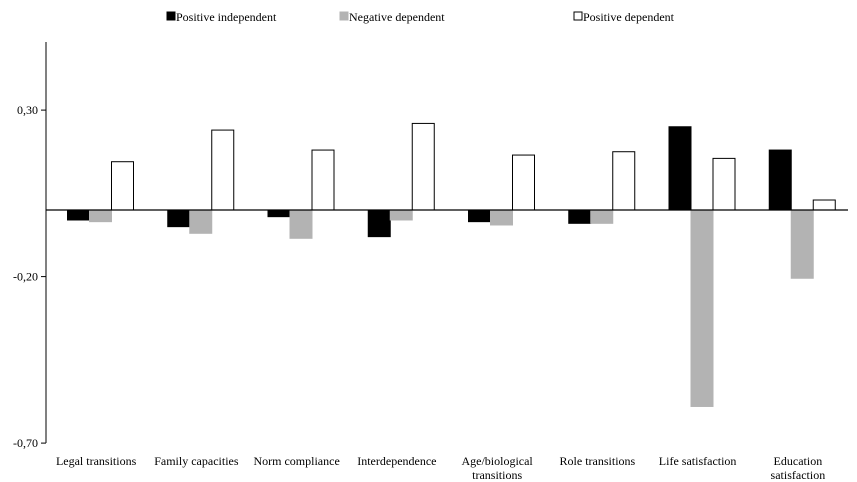 The width and height of the screenshot is (857, 482). I want to click on legend-label: Negative dependent, so click(397, 17).